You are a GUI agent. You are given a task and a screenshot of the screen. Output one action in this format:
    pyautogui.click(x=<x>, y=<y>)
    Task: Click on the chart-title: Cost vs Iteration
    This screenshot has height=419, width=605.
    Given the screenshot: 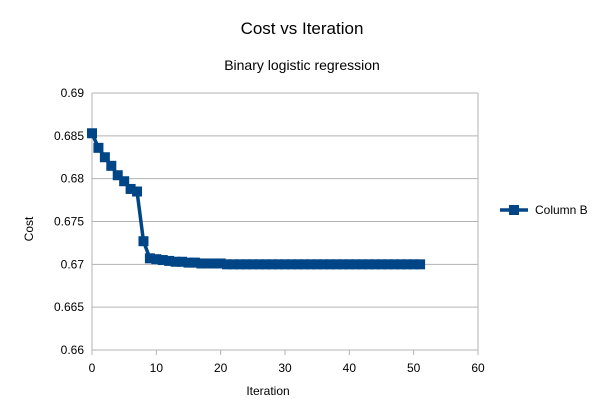 What is the action you would take?
    pyautogui.click(x=302, y=28)
    